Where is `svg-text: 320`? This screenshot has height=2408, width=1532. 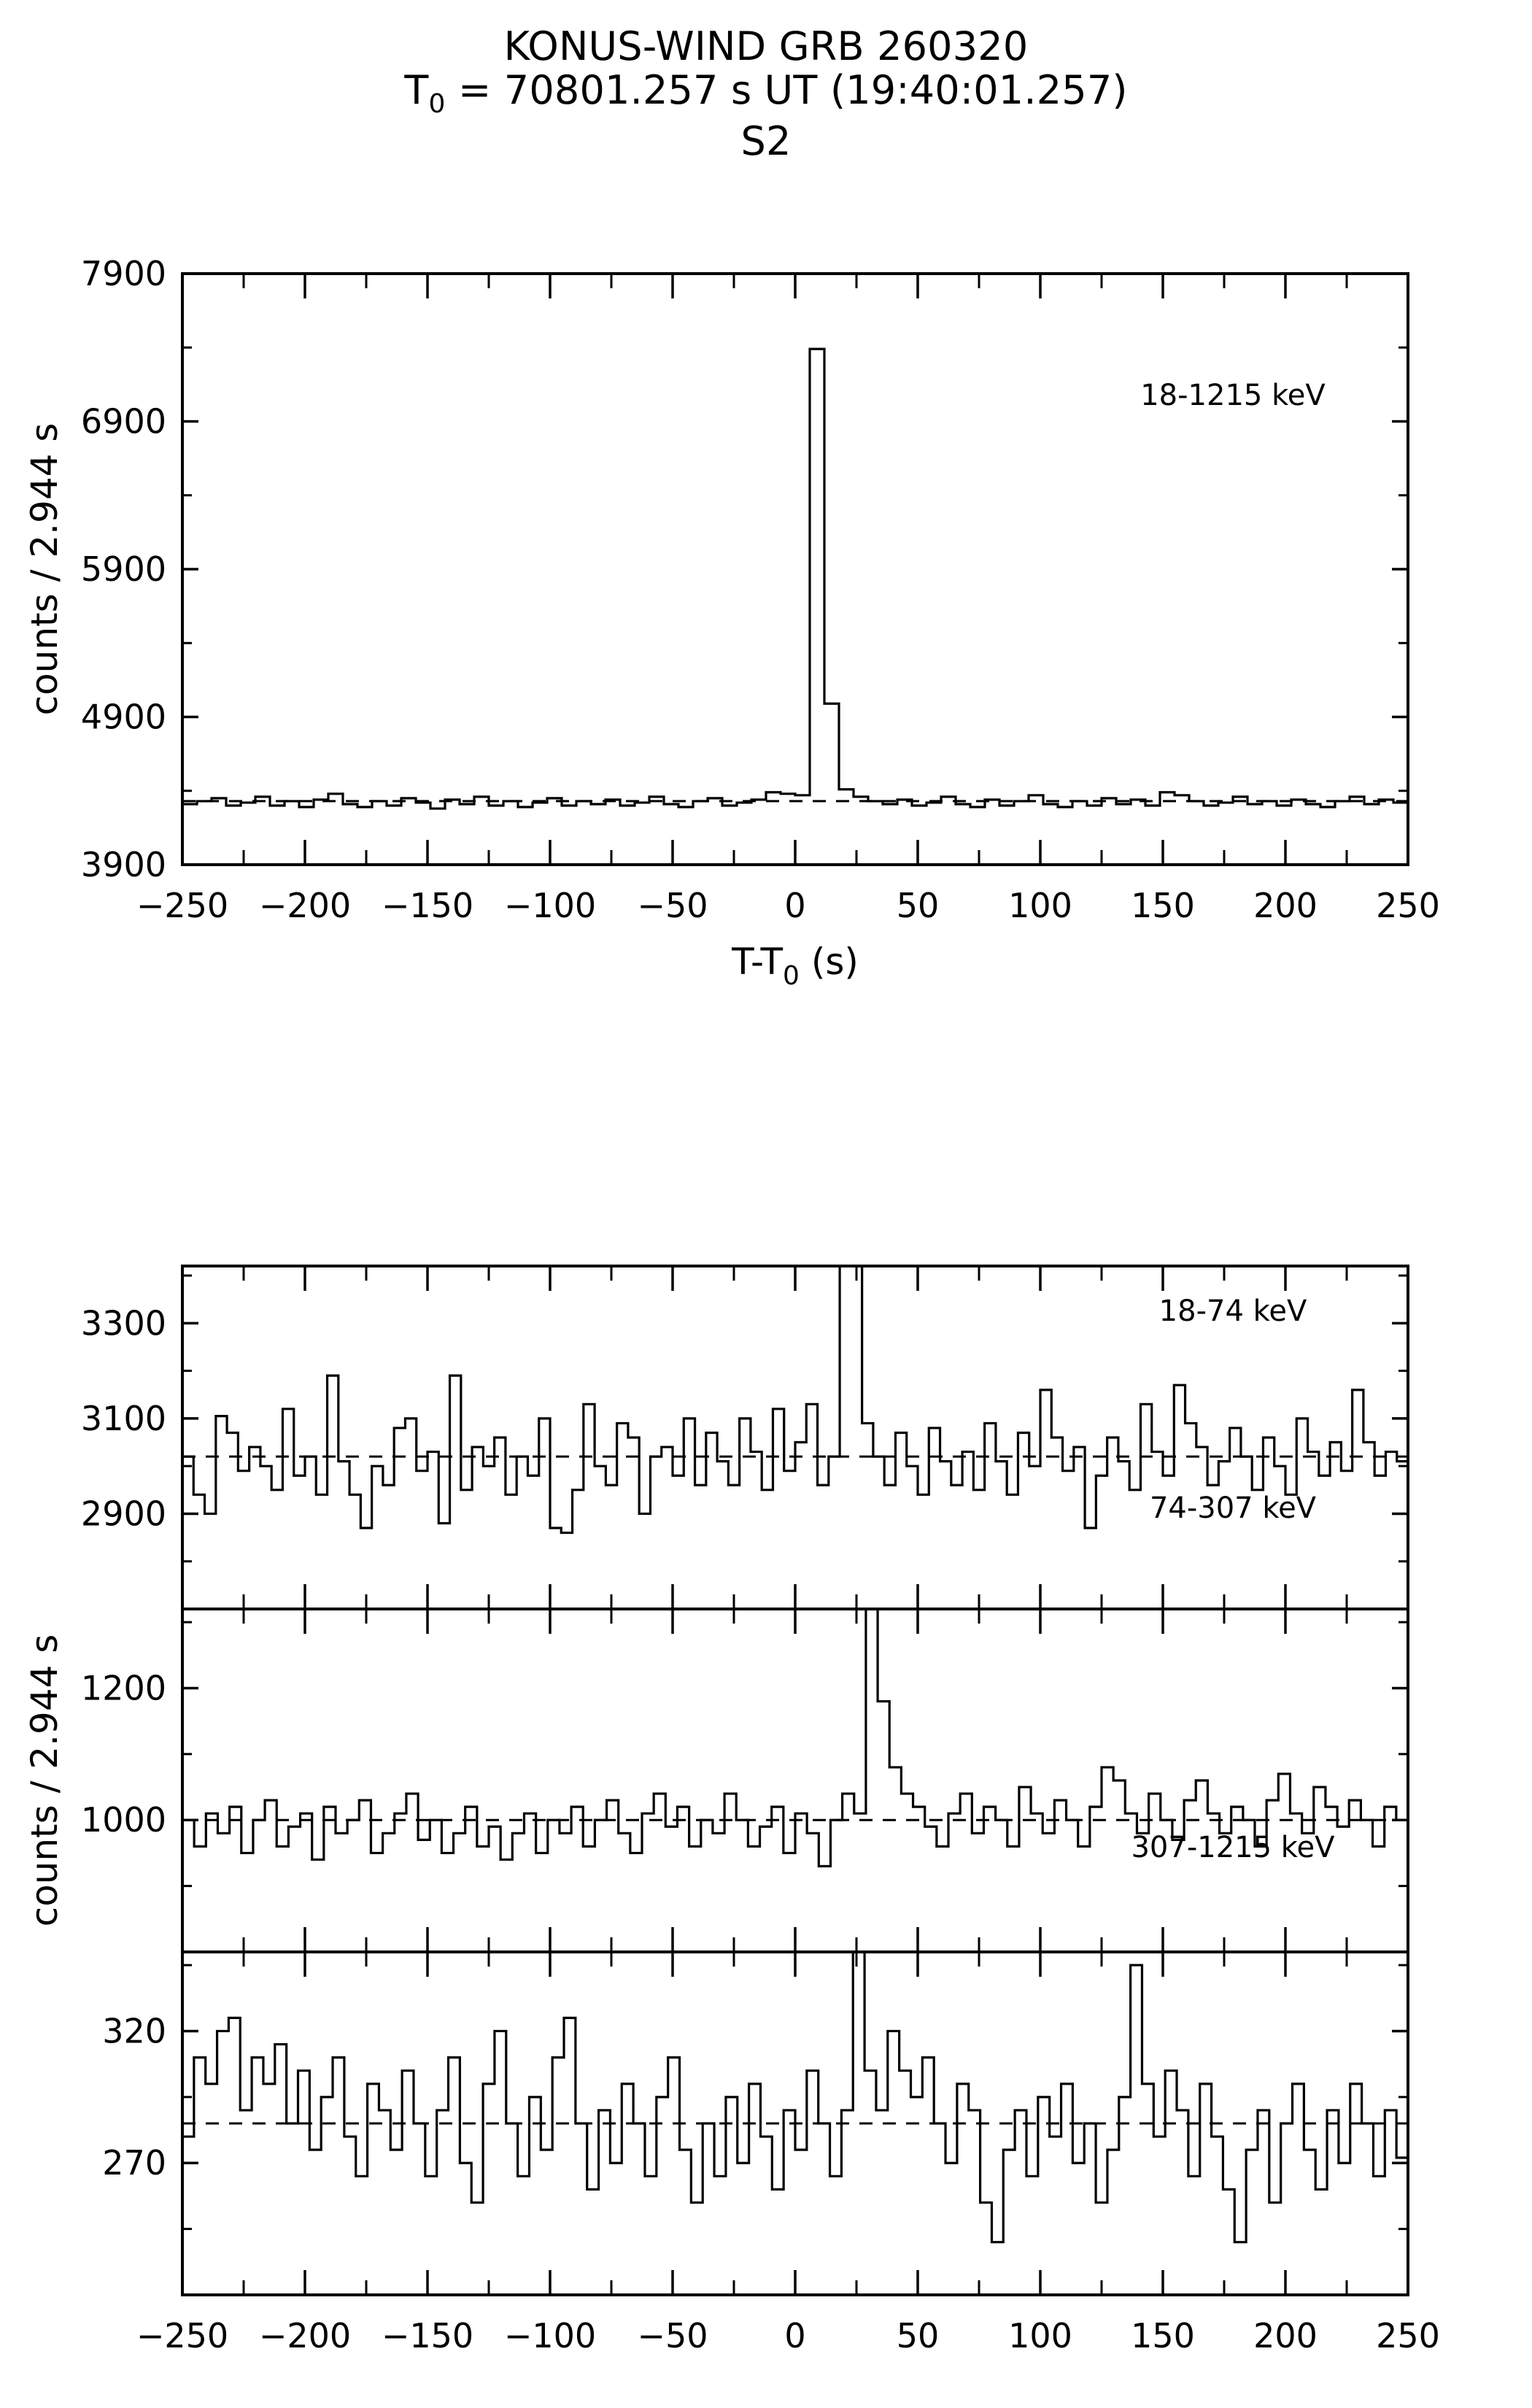
svg-text: 320 is located at coordinates (134, 2030).